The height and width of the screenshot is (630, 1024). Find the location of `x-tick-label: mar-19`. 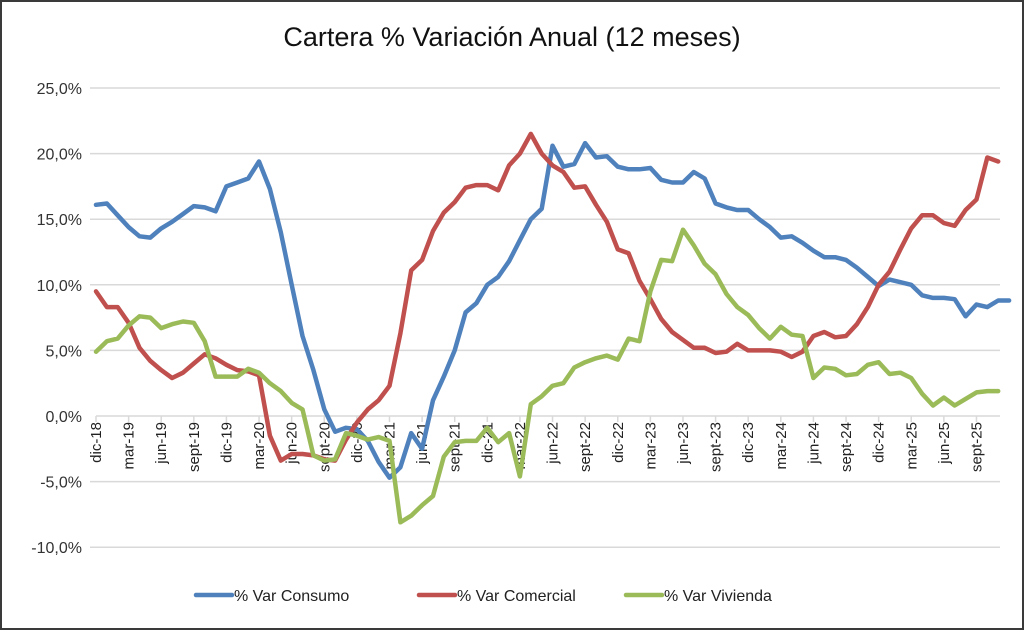

x-tick-label: mar-19 is located at coordinates (129, 446).